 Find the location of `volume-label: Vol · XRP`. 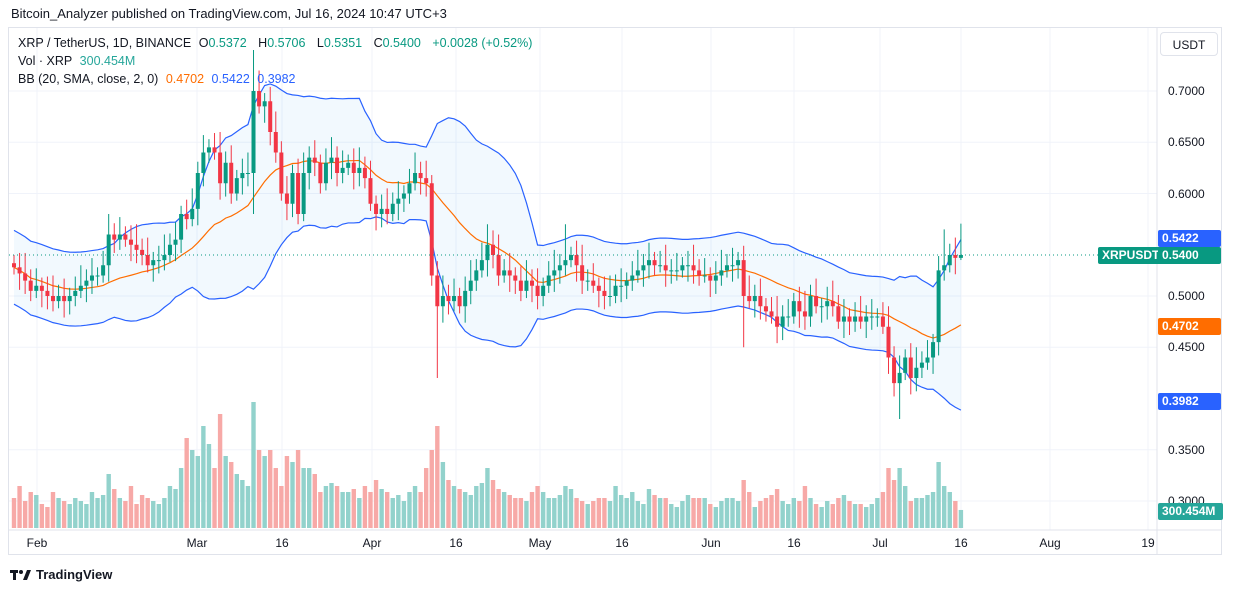

volume-label: Vol · XRP is located at coordinates (45, 61).